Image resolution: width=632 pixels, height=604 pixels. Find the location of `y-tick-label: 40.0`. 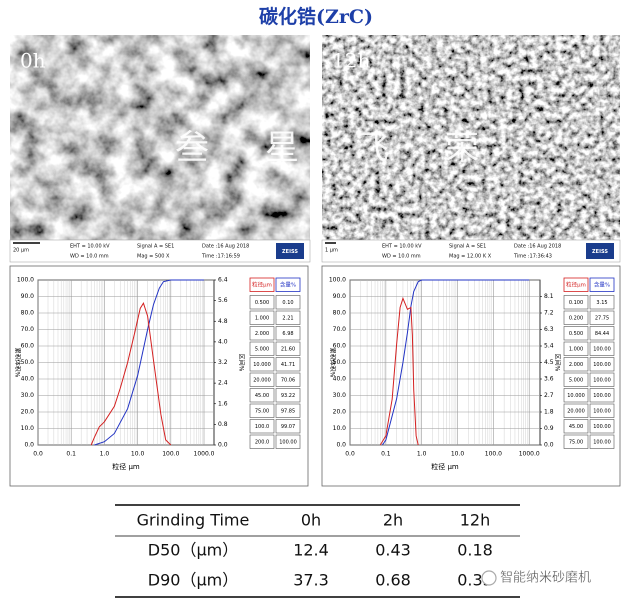

y-tick-label: 40.0 is located at coordinates (28, 379).